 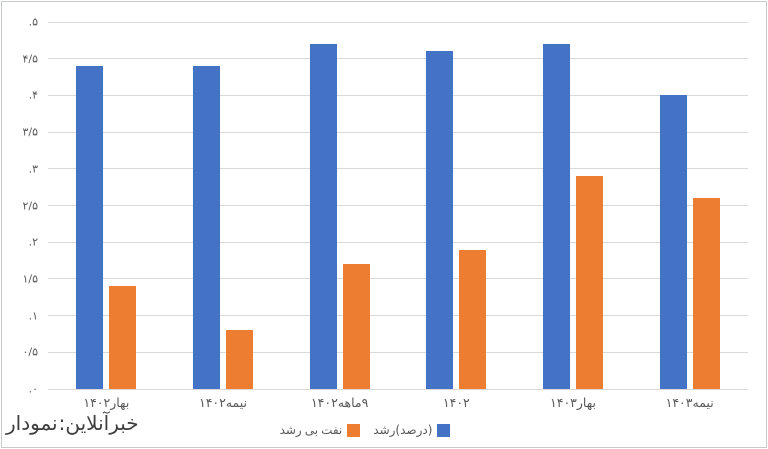 I want to click on legend-label-token: بی, so click(x=311, y=430).